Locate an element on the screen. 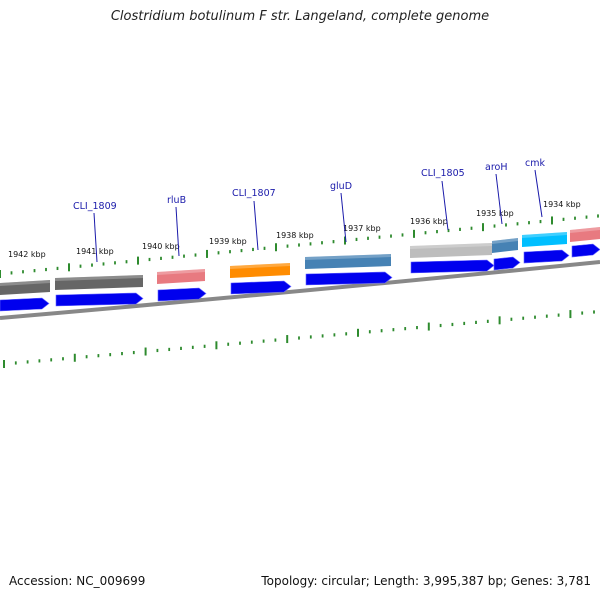 The height and width of the screenshot is (600, 600). gene-label: cmk is located at coordinates (535, 163).